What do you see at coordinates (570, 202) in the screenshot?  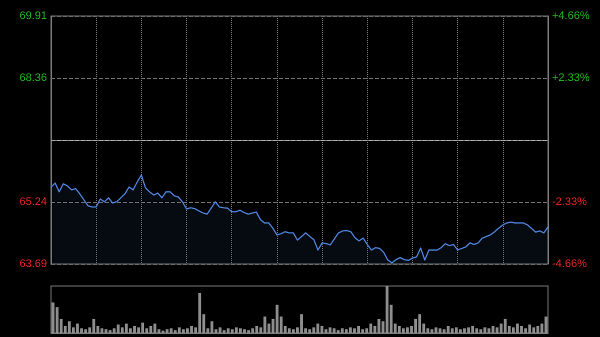 I see `y2-tick-label: -2.33%` at bounding box center [570, 202].